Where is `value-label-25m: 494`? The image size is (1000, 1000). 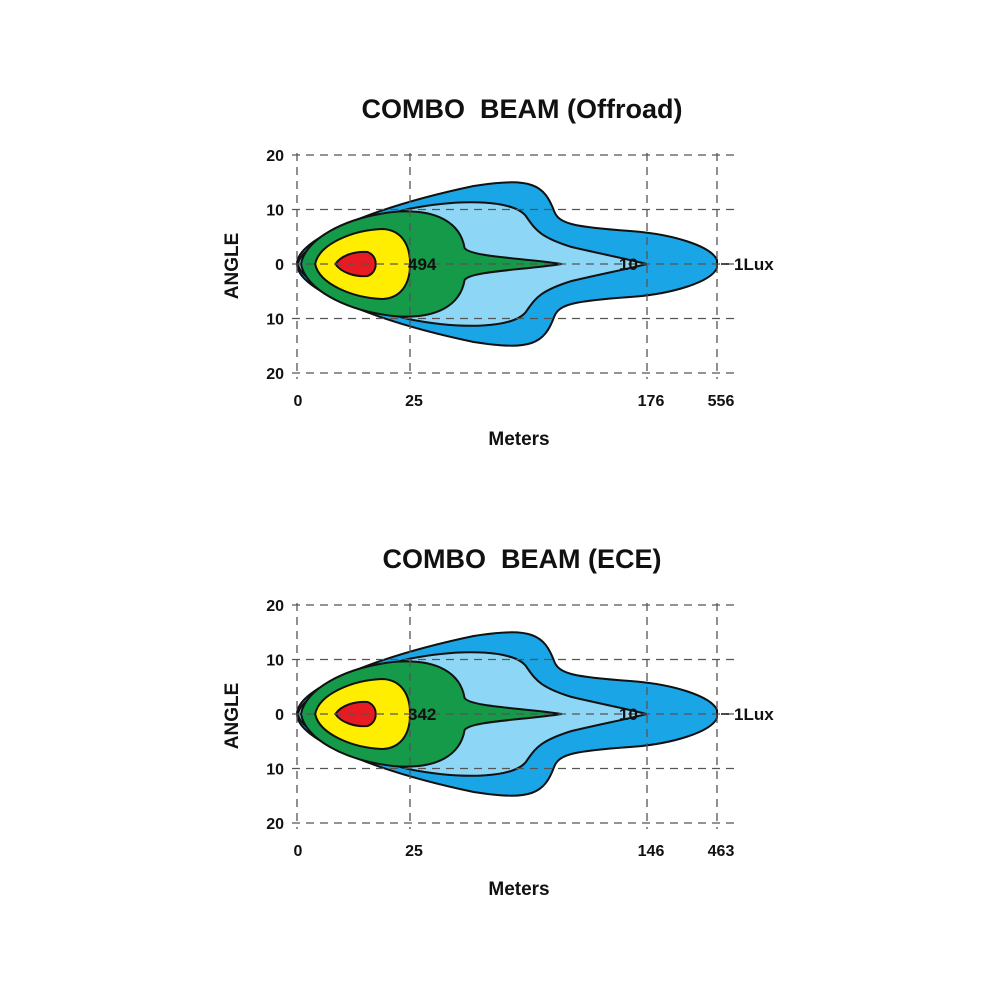
value-label-25m: 494 is located at coordinates (422, 264).